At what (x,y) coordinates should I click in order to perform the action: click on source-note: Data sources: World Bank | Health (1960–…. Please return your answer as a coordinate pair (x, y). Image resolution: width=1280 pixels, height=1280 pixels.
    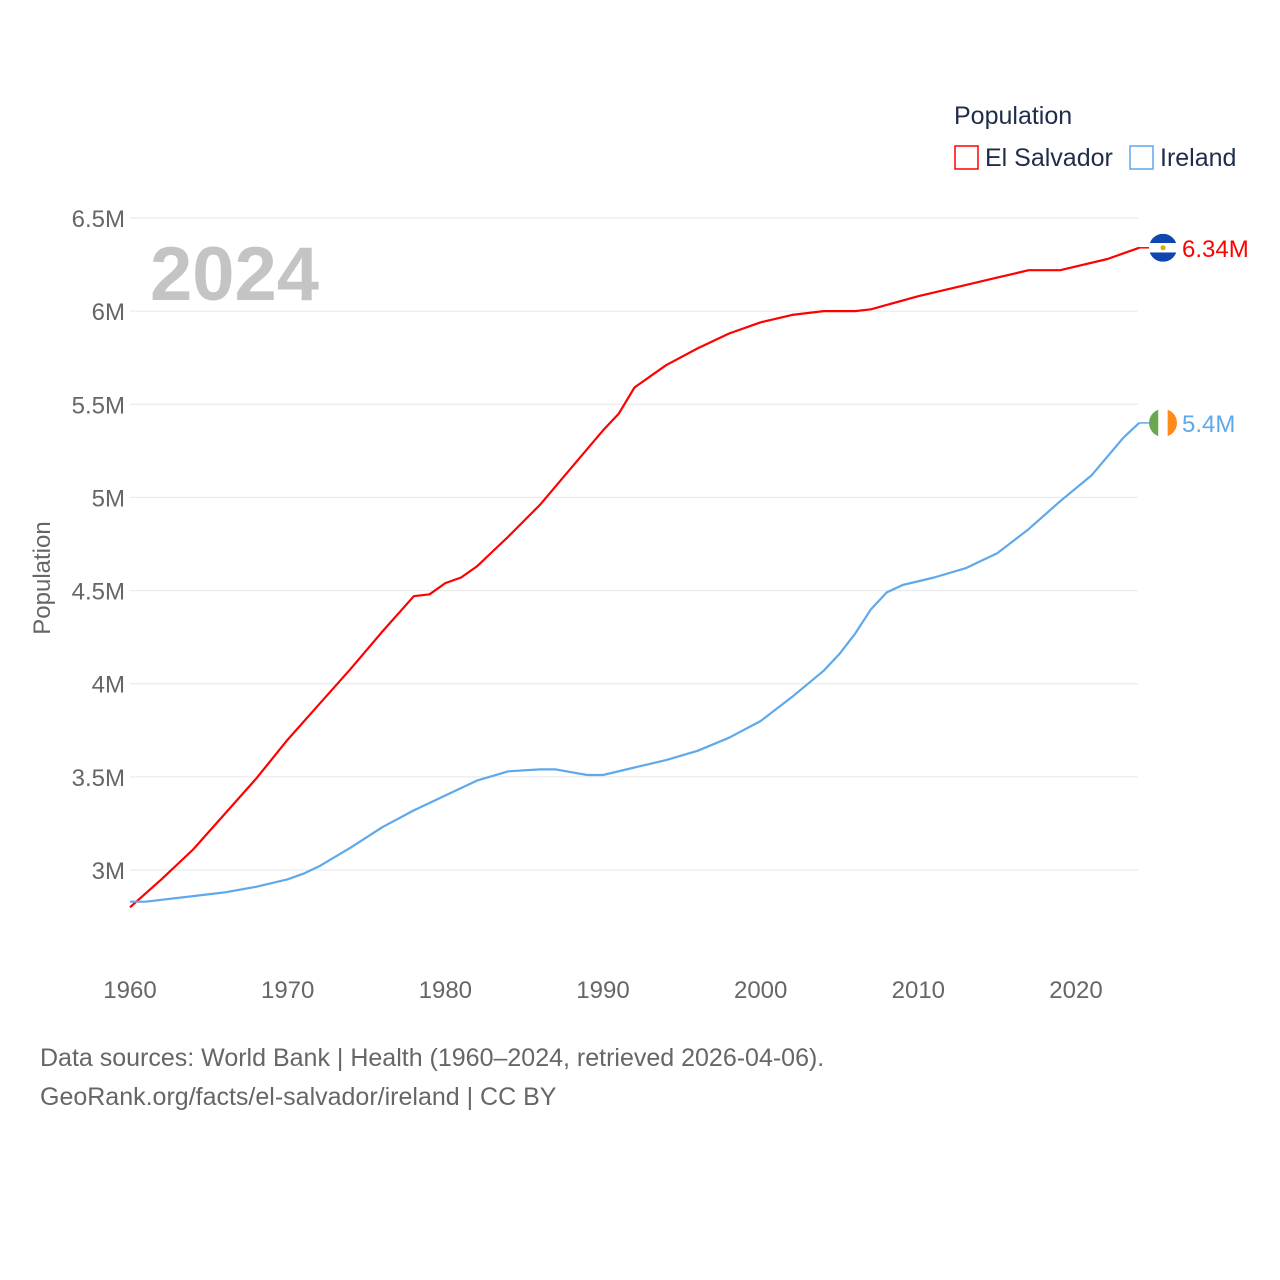
    Looking at the image, I should click on (432, 1058).